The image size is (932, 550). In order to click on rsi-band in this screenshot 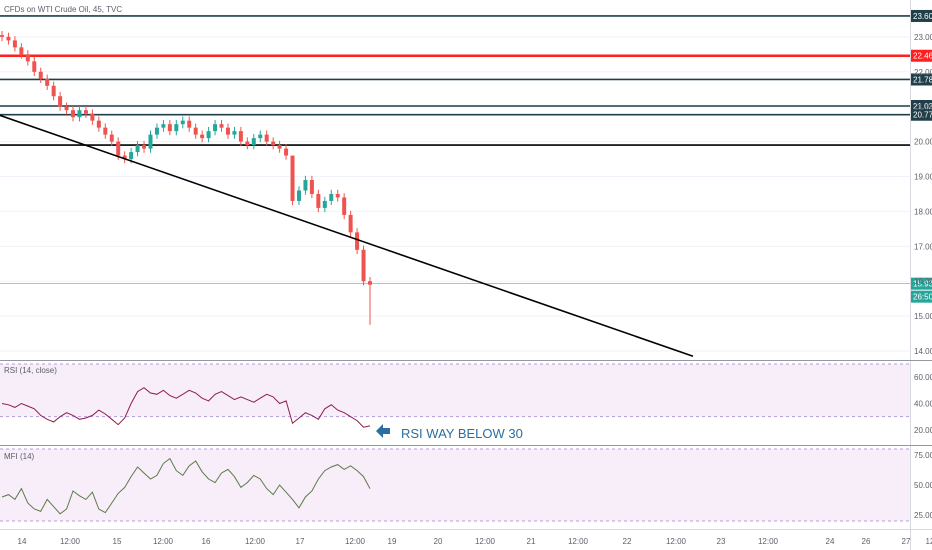, I will do `click(455, 390)`.